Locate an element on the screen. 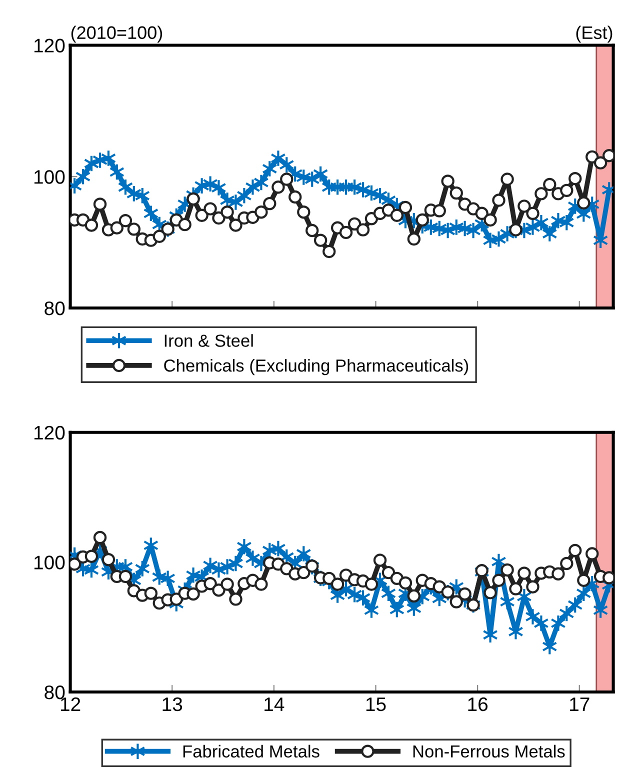 The image size is (622, 775). text: (2010=100) is located at coordinates (116, 34).